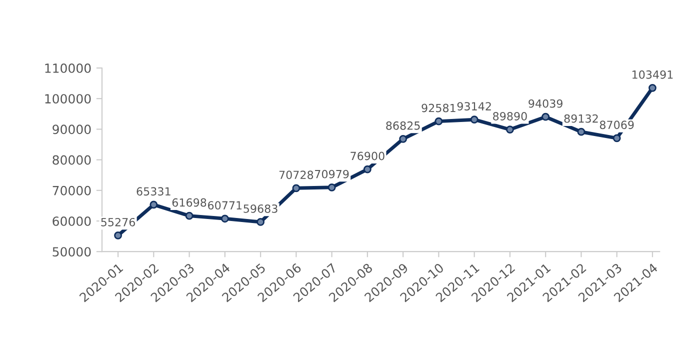 The height and width of the screenshot is (340, 680). What do you see at coordinates (153, 191) in the screenshot?
I see `data-label: 65331` at bounding box center [153, 191].